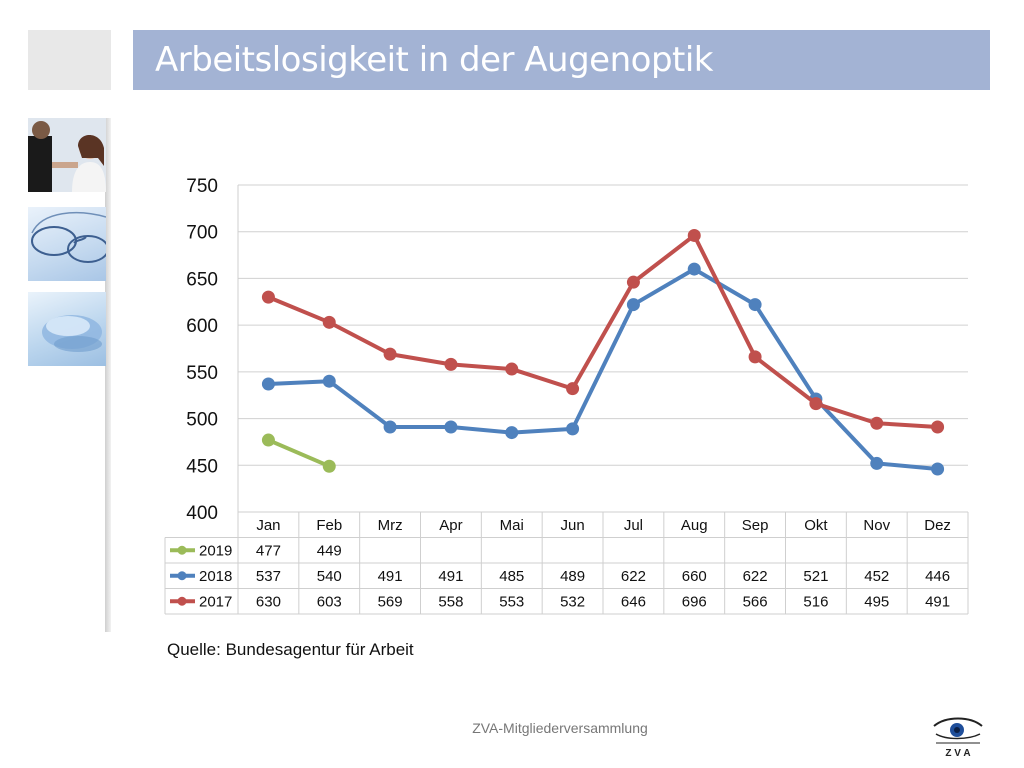  Describe the element at coordinates (560, 728) in the screenshot. I see `footer-text: ZVA-Mitgliederversammlung` at that location.